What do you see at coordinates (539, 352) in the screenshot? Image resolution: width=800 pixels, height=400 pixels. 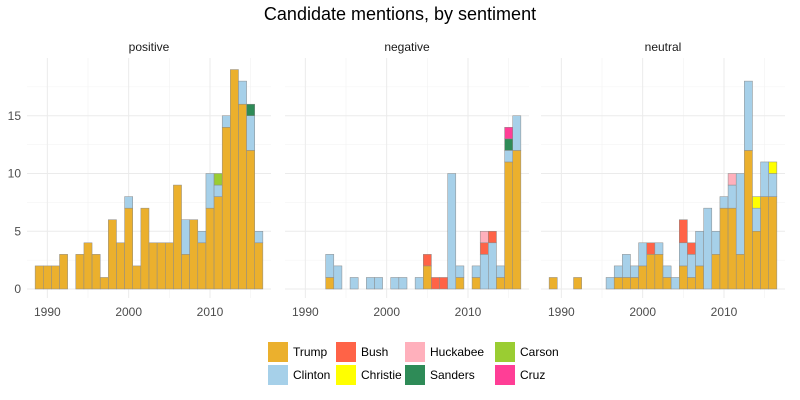 I see `legend-label: Carson` at bounding box center [539, 352].